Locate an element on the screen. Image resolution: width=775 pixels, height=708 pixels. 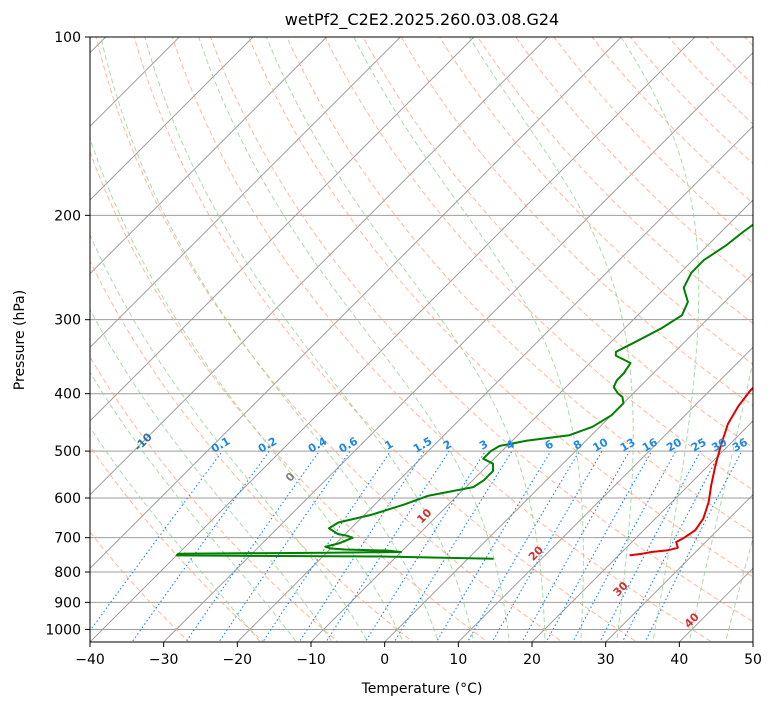
x-tick-label-7: 30 is located at coordinates (606, 660).